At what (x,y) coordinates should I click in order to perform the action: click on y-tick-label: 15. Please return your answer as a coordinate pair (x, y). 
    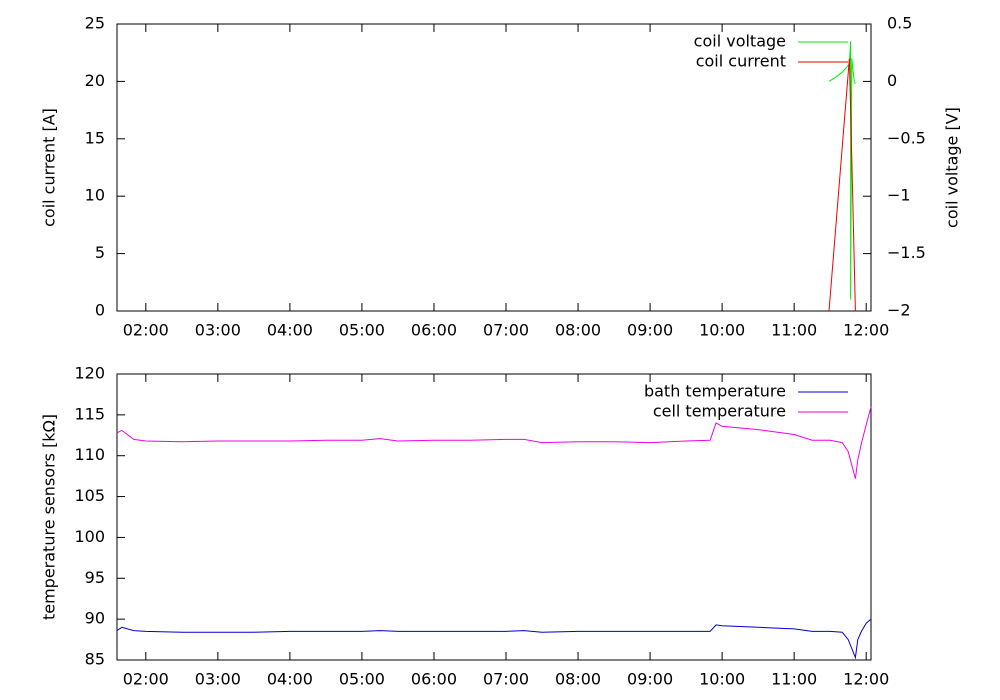
    Looking at the image, I should click on (95, 137).